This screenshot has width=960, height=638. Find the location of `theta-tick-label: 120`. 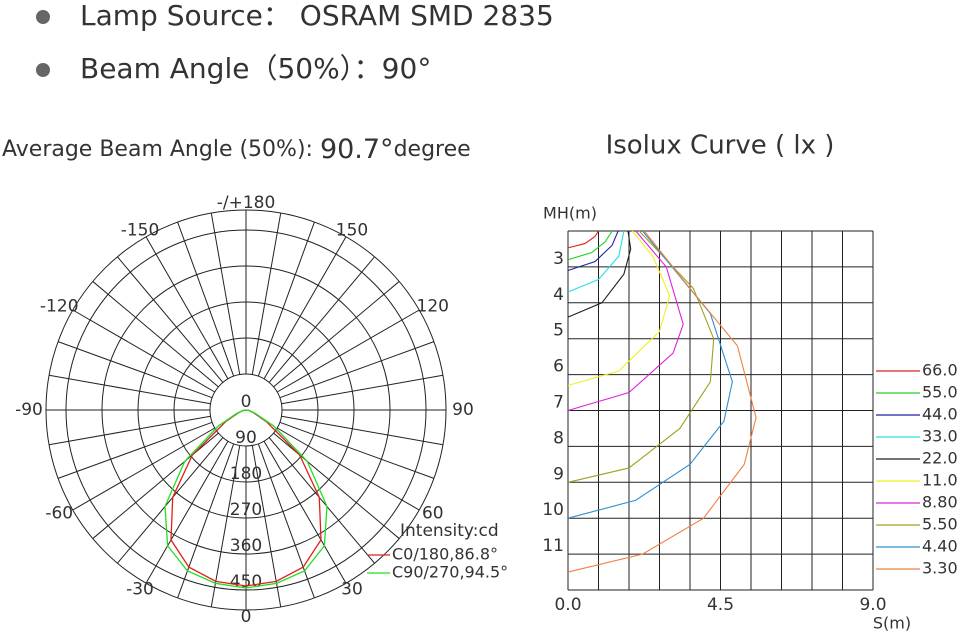

theta-tick-label: 120 is located at coordinates (433, 307).